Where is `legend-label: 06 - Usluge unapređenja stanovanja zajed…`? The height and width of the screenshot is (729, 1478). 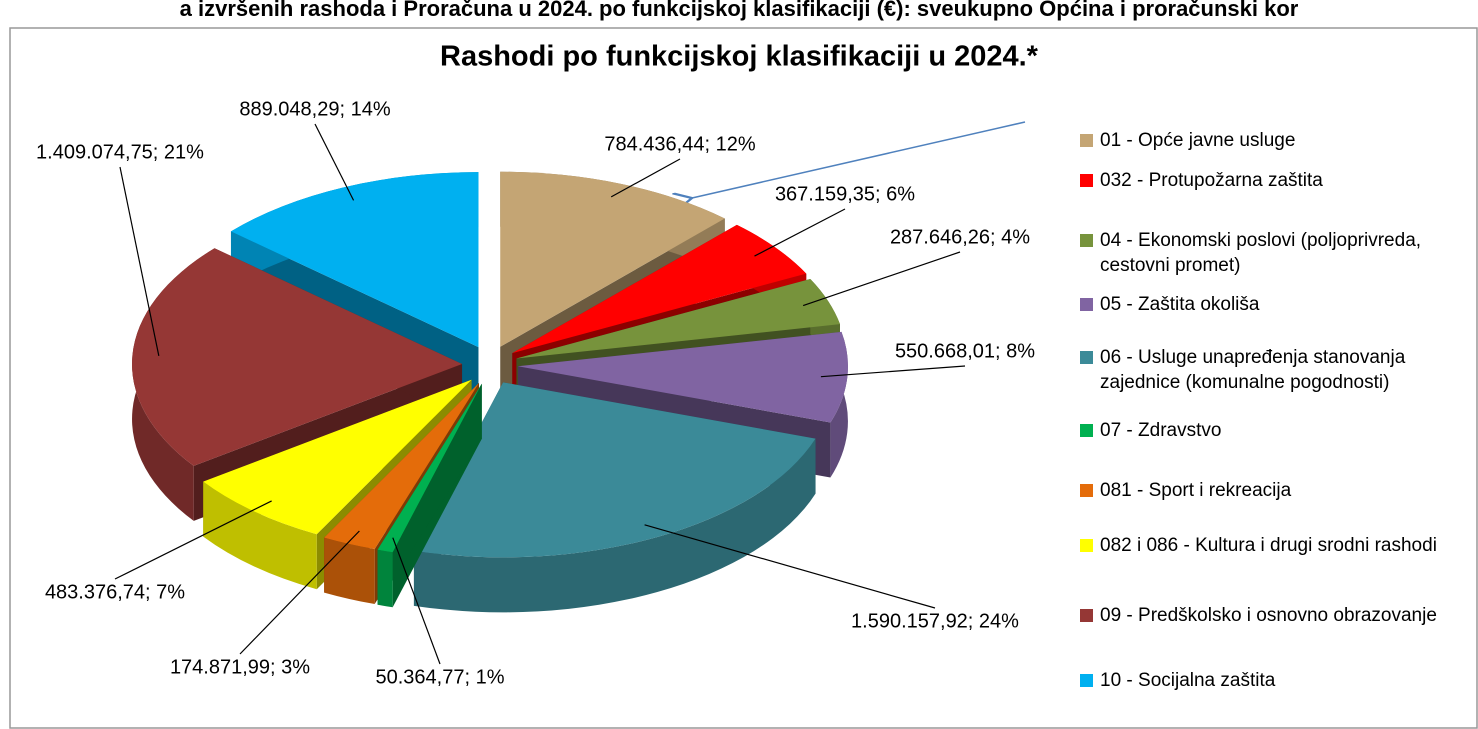 legend-label: 06 - Usluge unapređenja stanovanja zajed… is located at coordinates (1253, 370).